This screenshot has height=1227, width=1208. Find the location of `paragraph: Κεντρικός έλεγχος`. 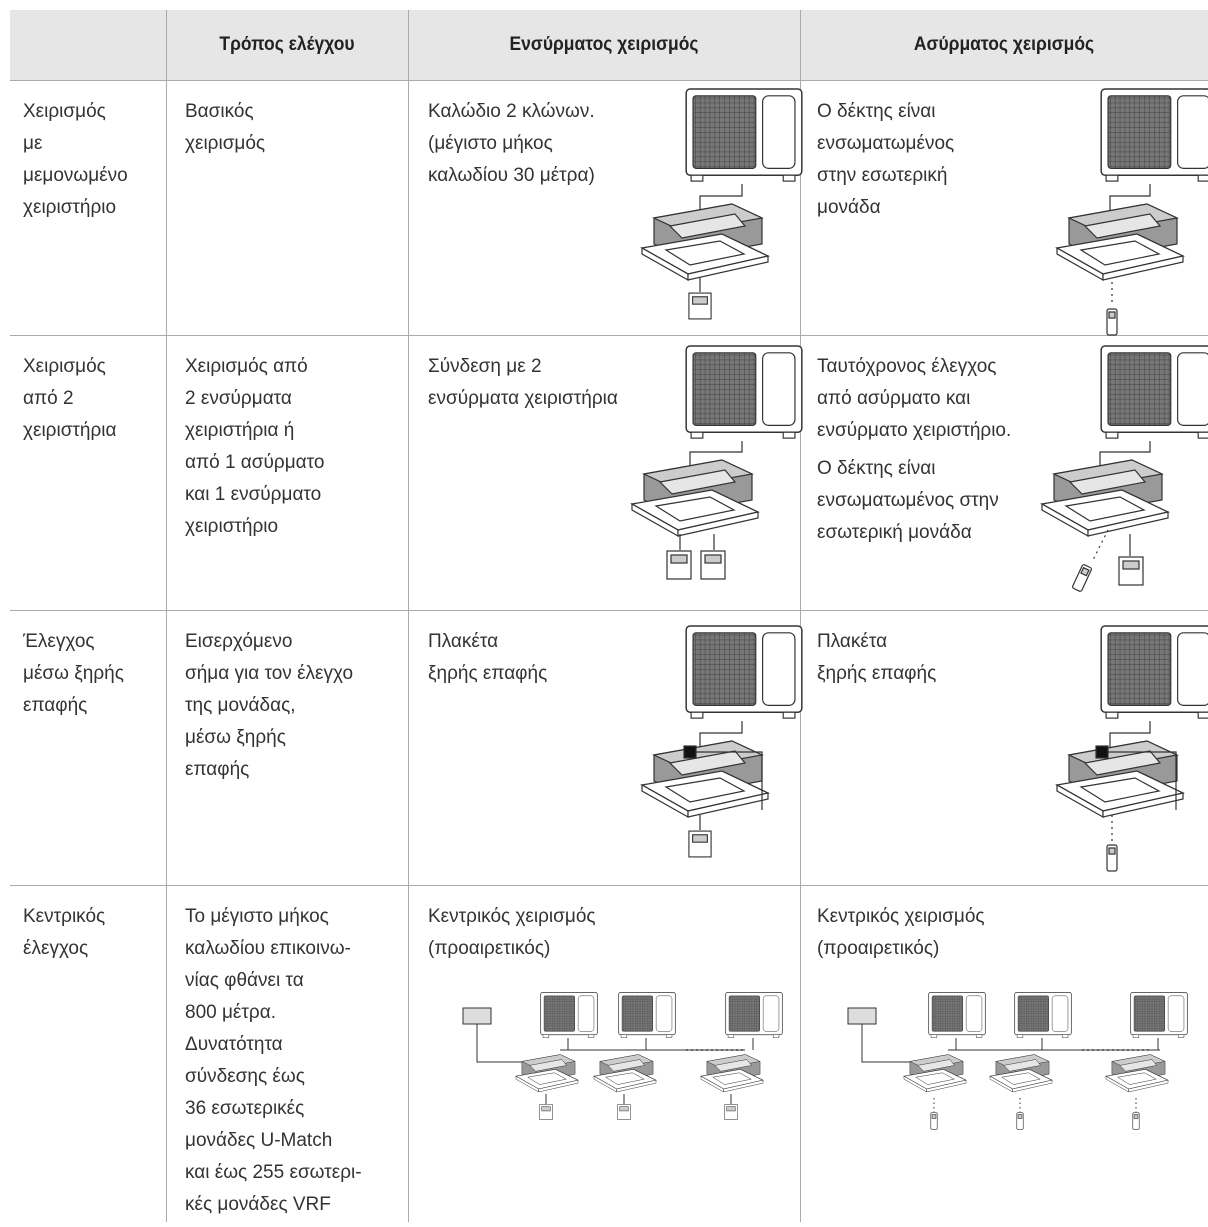

paragraph: Κεντρικός έλεγχος is located at coordinates (64, 933).